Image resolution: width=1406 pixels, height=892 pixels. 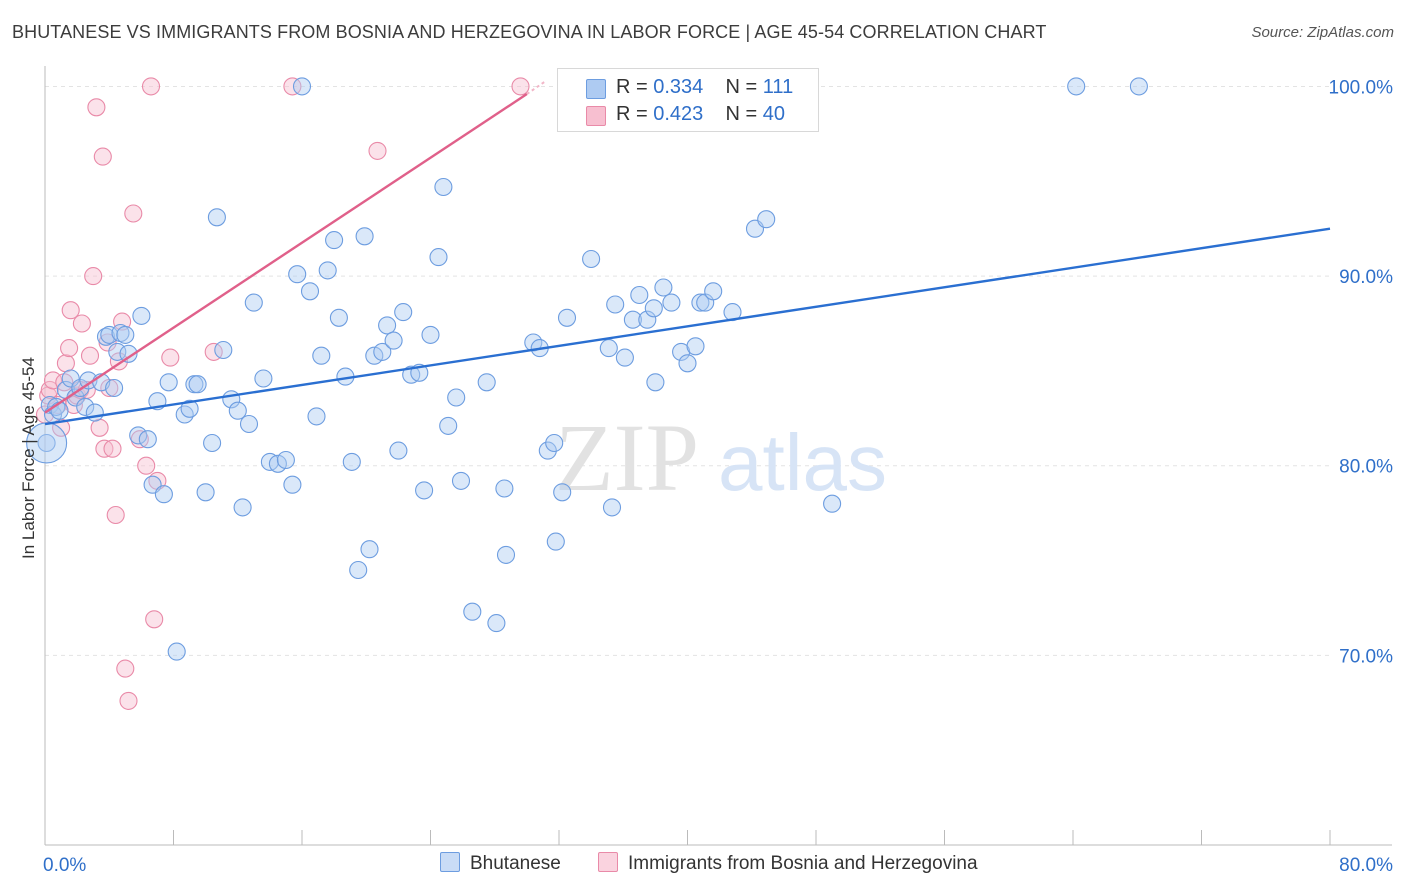 I want to click on legend-blue-n-value: 111, so click(x=778, y=87).